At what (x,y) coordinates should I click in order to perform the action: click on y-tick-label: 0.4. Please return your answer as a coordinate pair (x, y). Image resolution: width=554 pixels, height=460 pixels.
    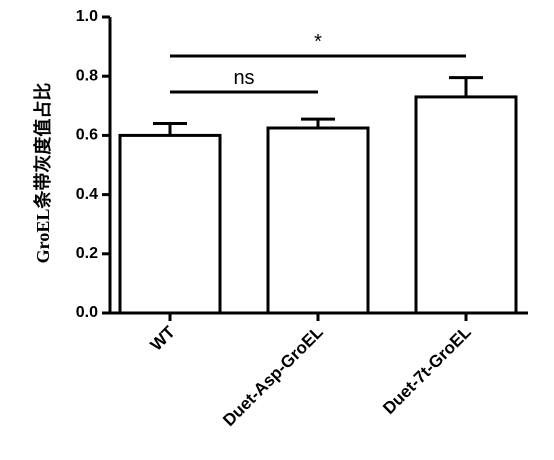
    Looking at the image, I should click on (87, 194).